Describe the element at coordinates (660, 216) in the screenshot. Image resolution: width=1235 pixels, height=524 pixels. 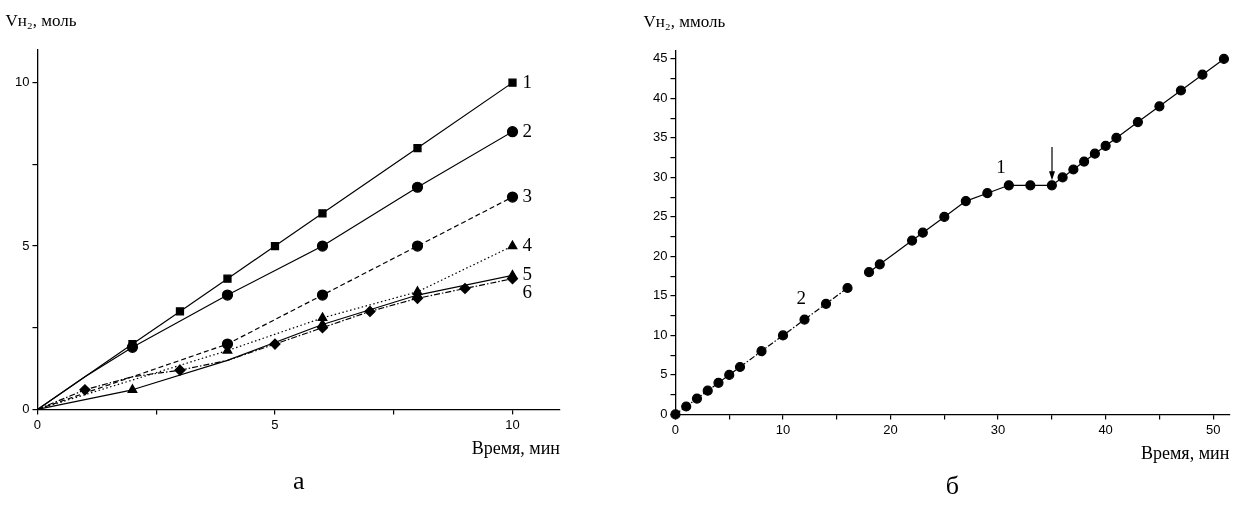
I see `y-tick-label: 25` at that location.